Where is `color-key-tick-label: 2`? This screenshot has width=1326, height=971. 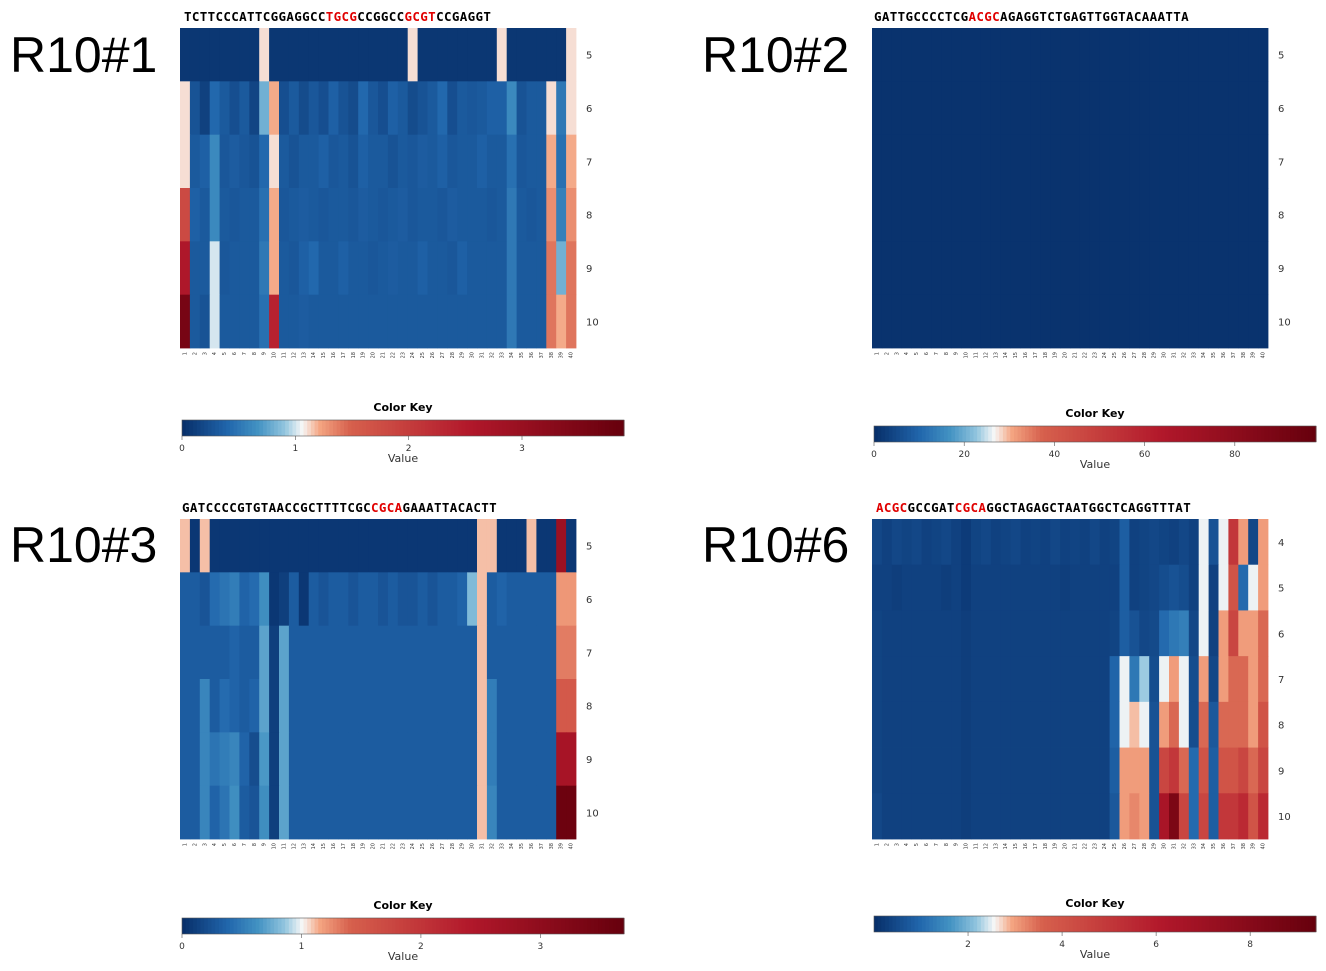
color-key-tick-label: 2 is located at coordinates (409, 449).